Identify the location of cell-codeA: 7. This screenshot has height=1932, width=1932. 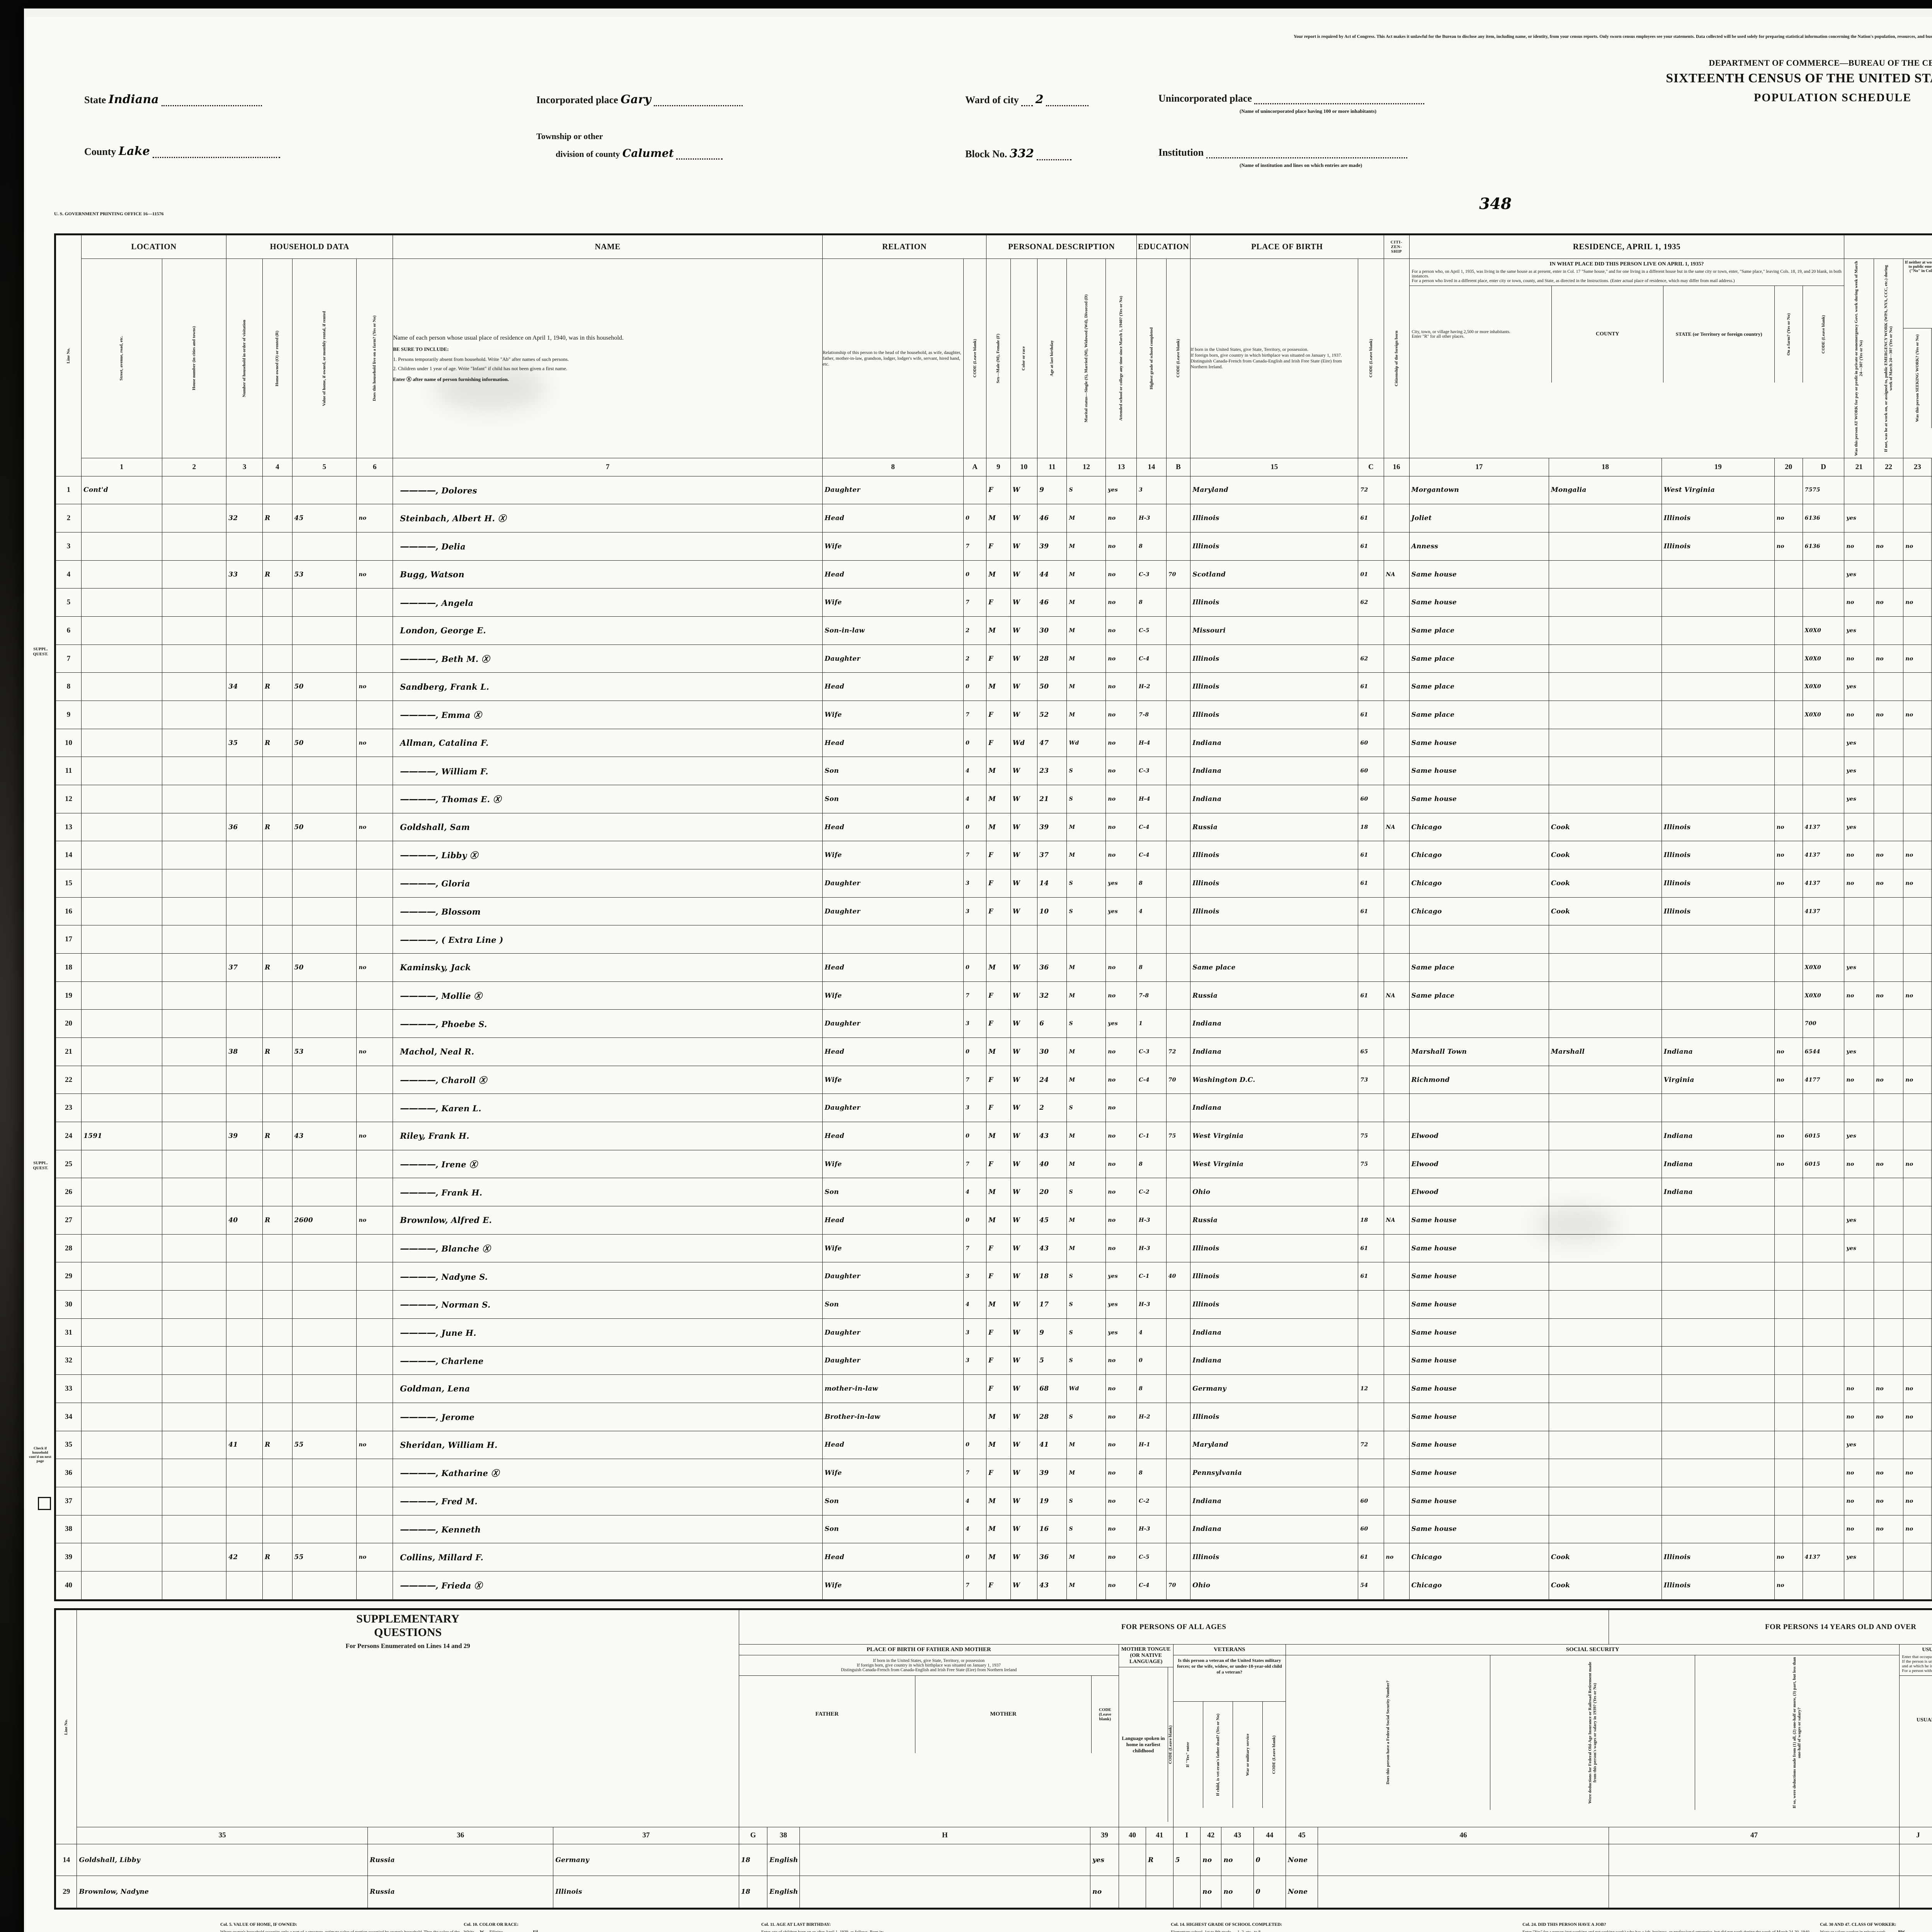
(975, 1248).